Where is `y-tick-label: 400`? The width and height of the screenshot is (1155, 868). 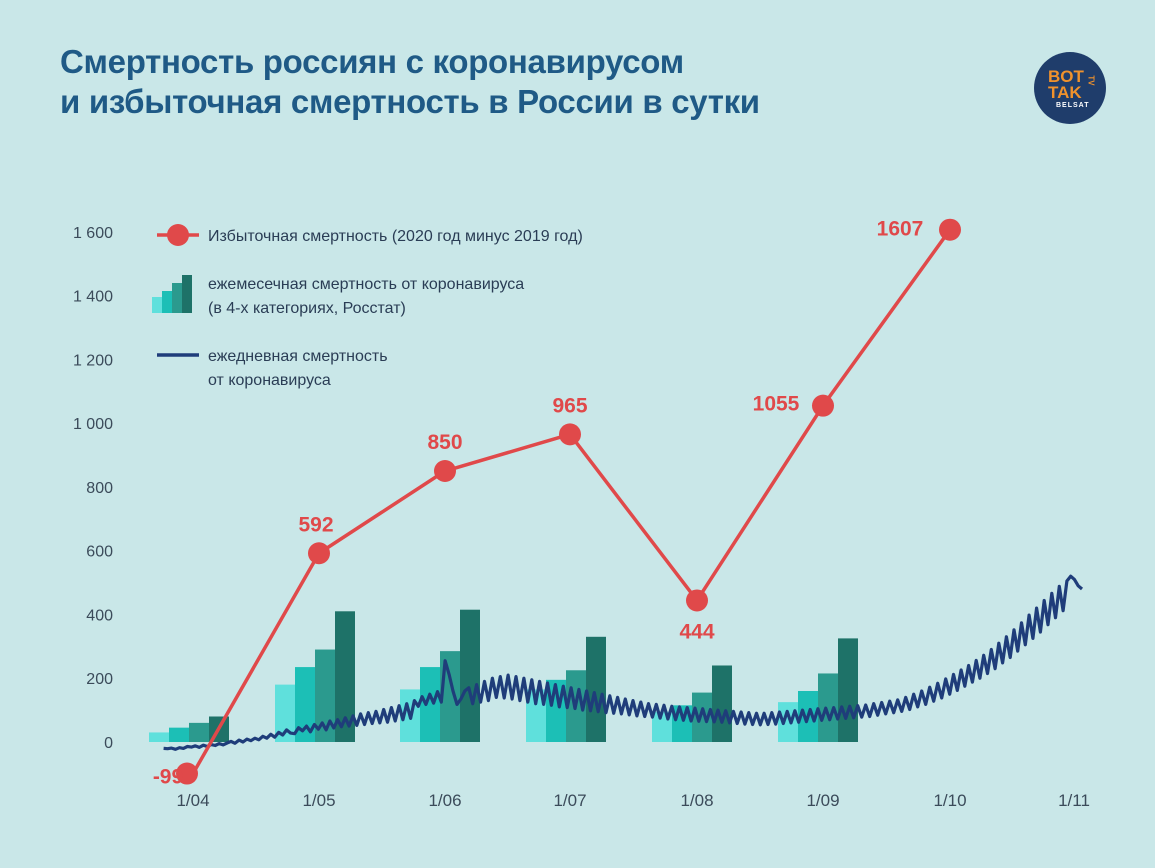 y-tick-label: 400 is located at coordinates (99, 615).